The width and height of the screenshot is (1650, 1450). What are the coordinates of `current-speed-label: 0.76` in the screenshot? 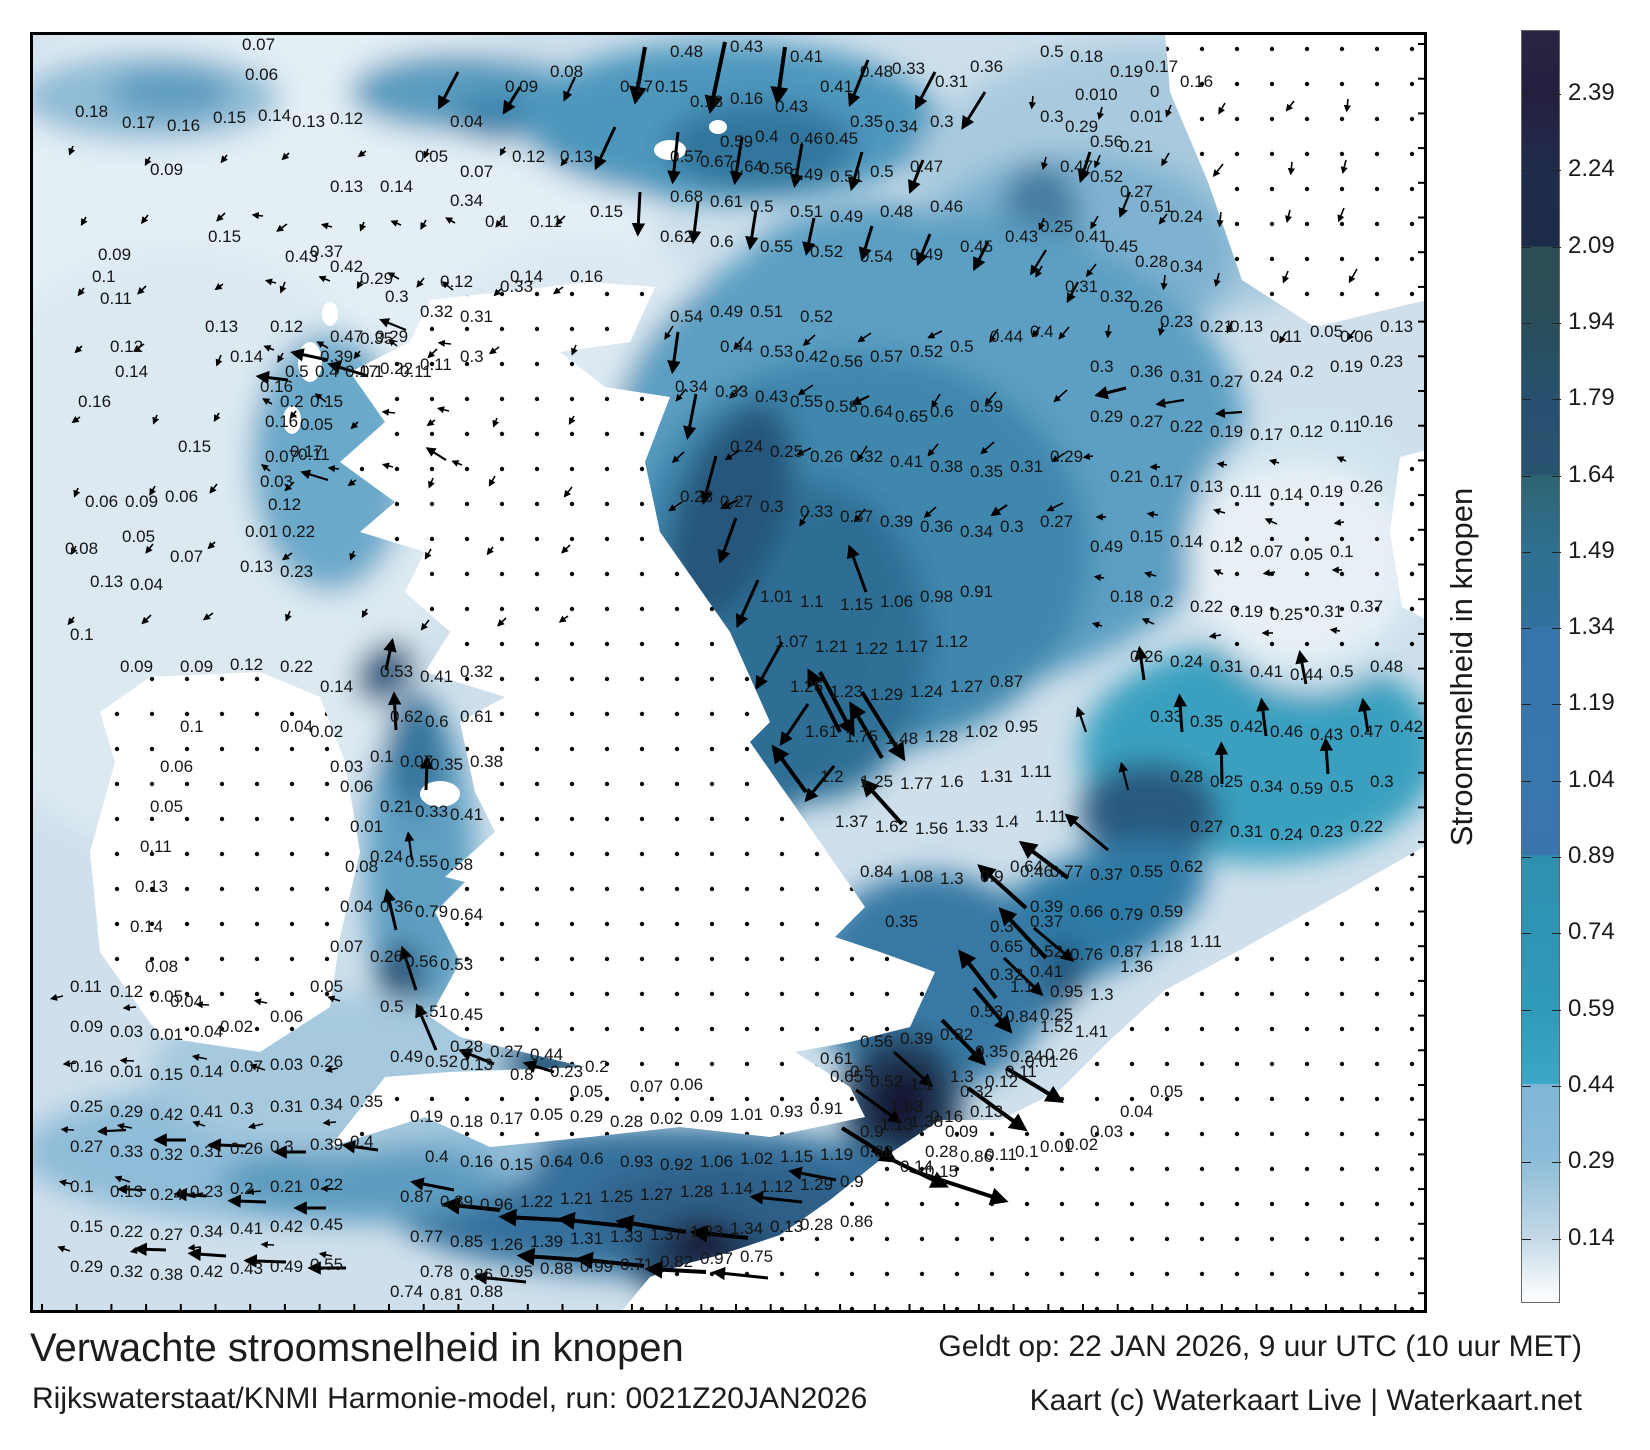 It's located at (1086, 954).